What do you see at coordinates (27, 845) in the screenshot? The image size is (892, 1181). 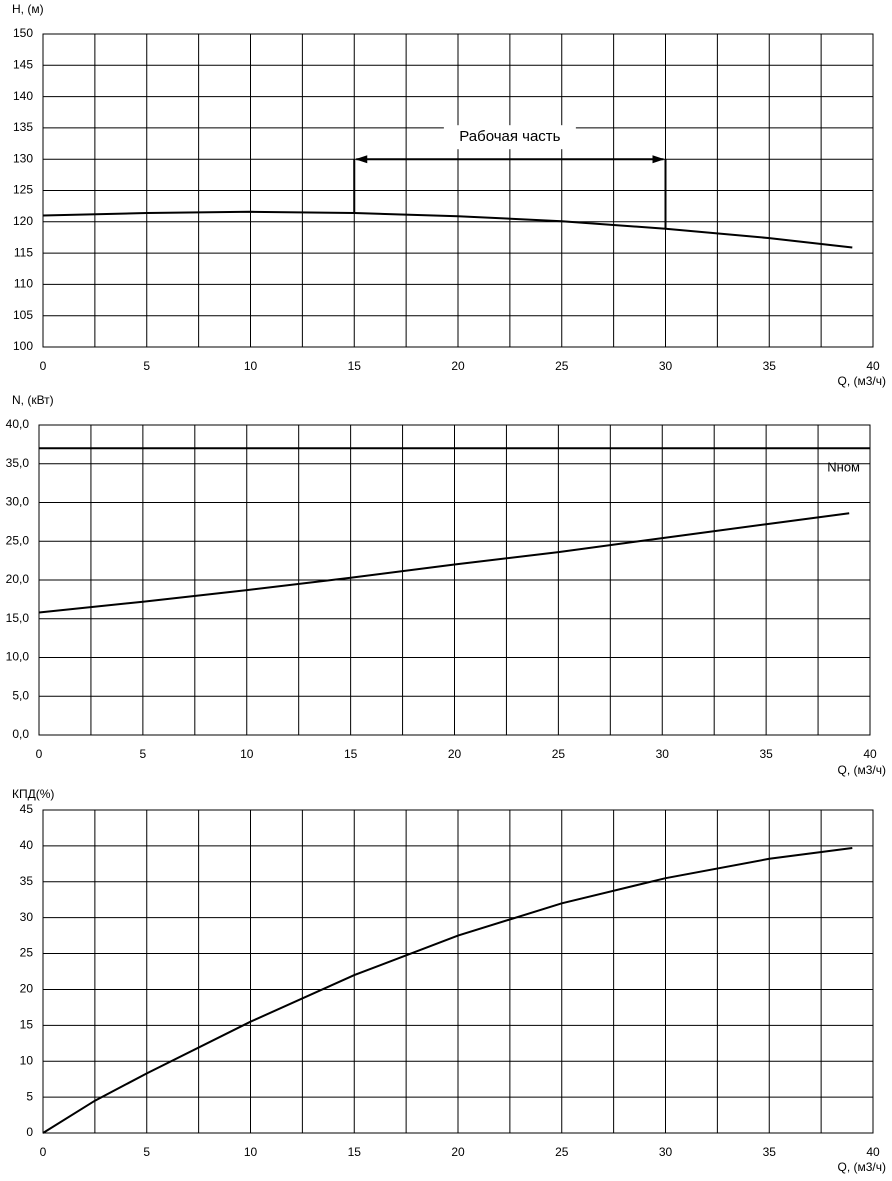 I see `y-tick-label: 40` at bounding box center [27, 845].